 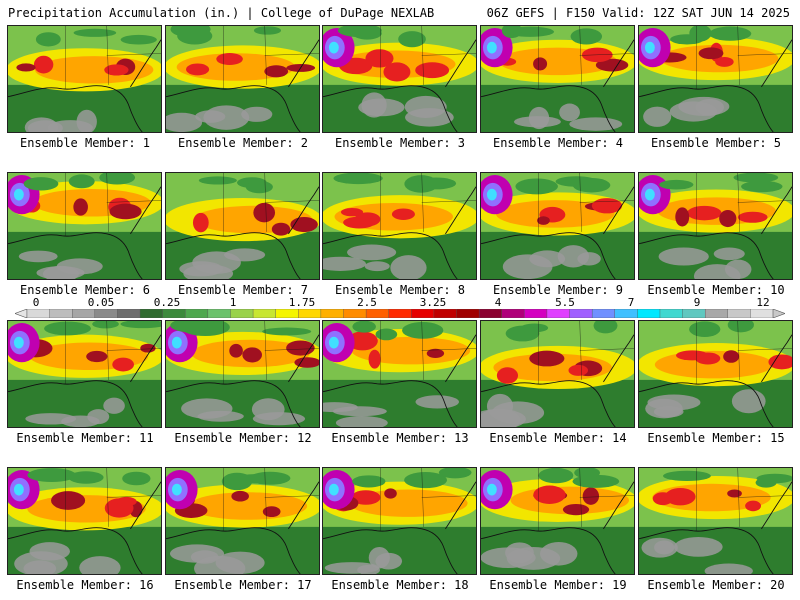 I want to click on ensemble-member-label: Ensemble Member: 1, so click(x=85, y=143).